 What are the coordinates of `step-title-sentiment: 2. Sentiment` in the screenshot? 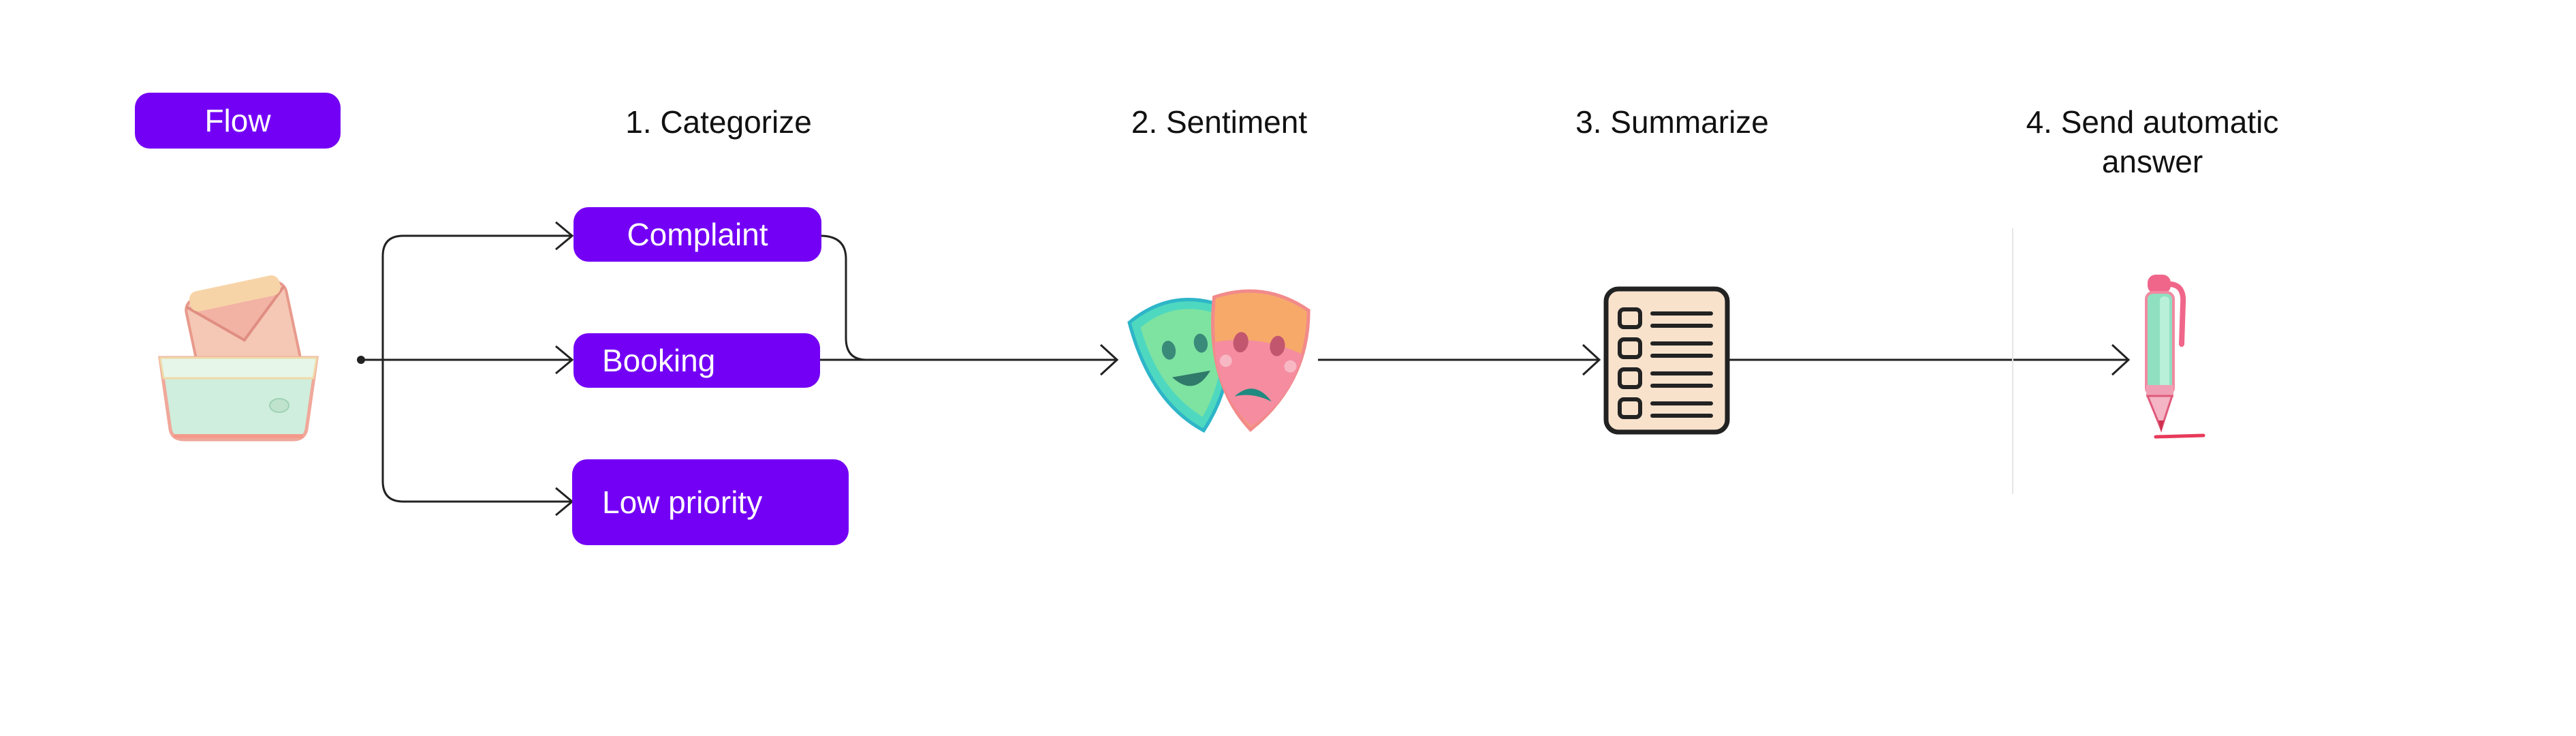 It's located at (1219, 122).